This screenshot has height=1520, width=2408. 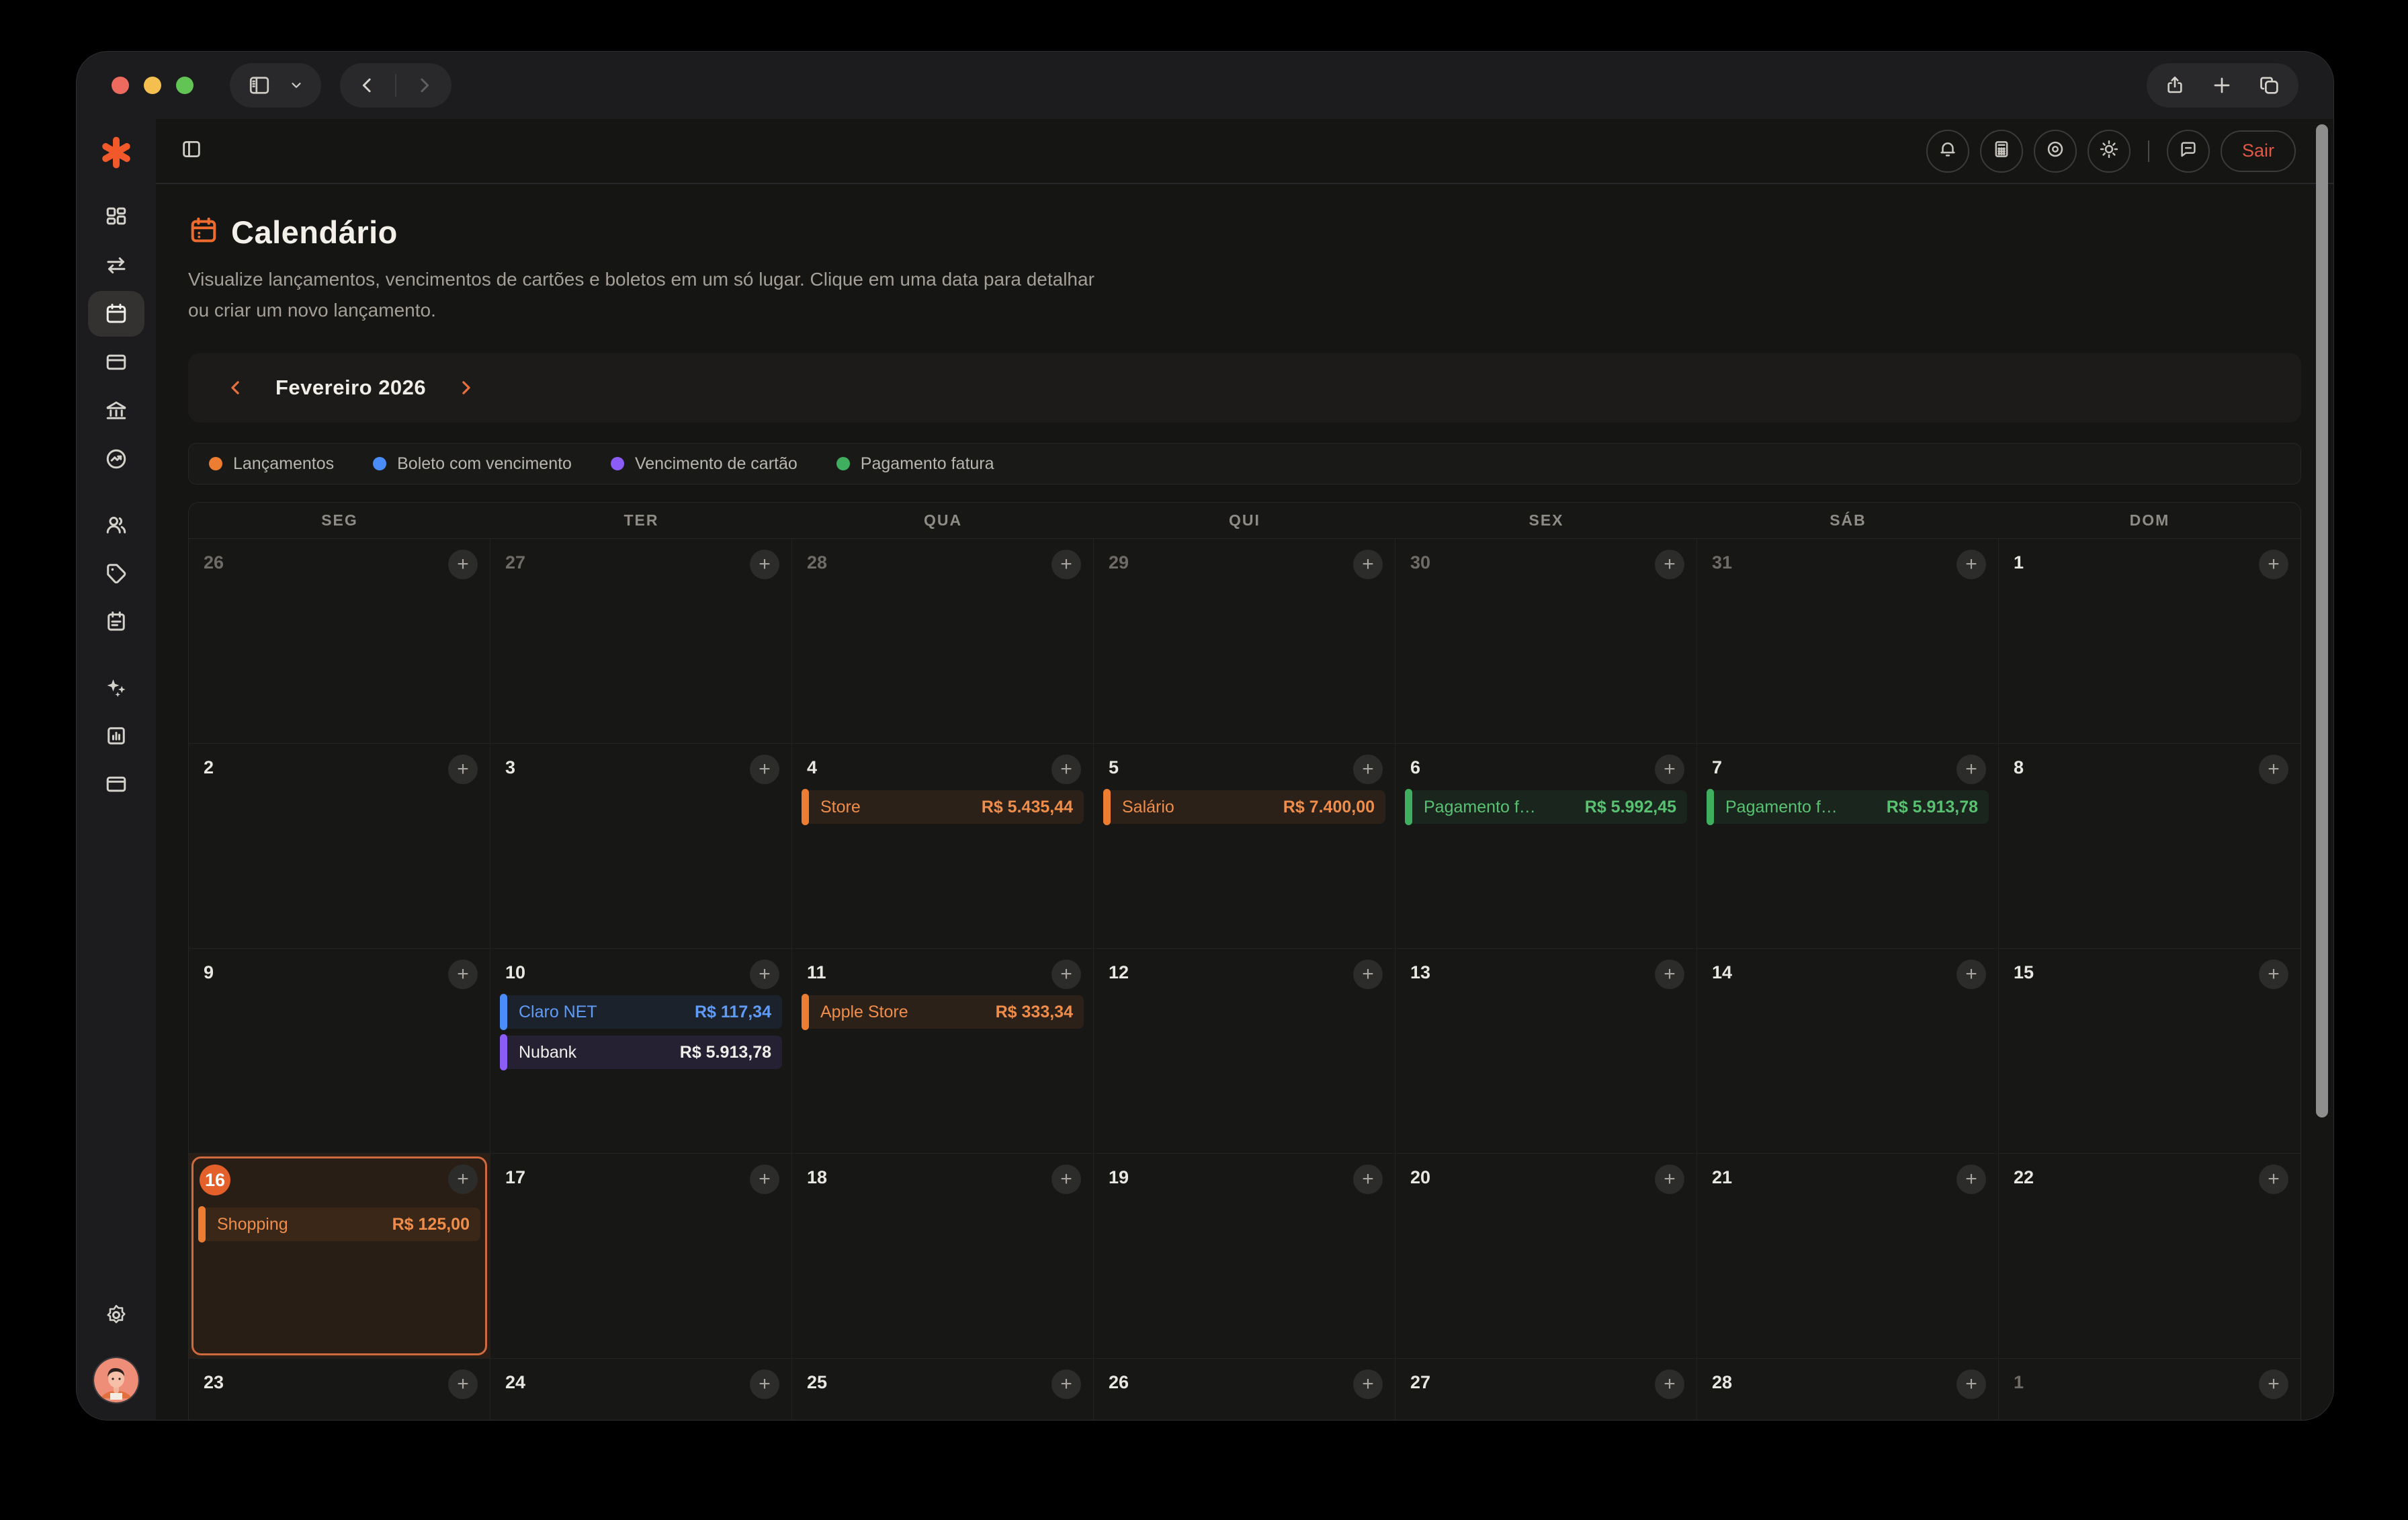 What do you see at coordinates (116, 152) in the screenshot?
I see `app-logo-asterisk-icon` at bounding box center [116, 152].